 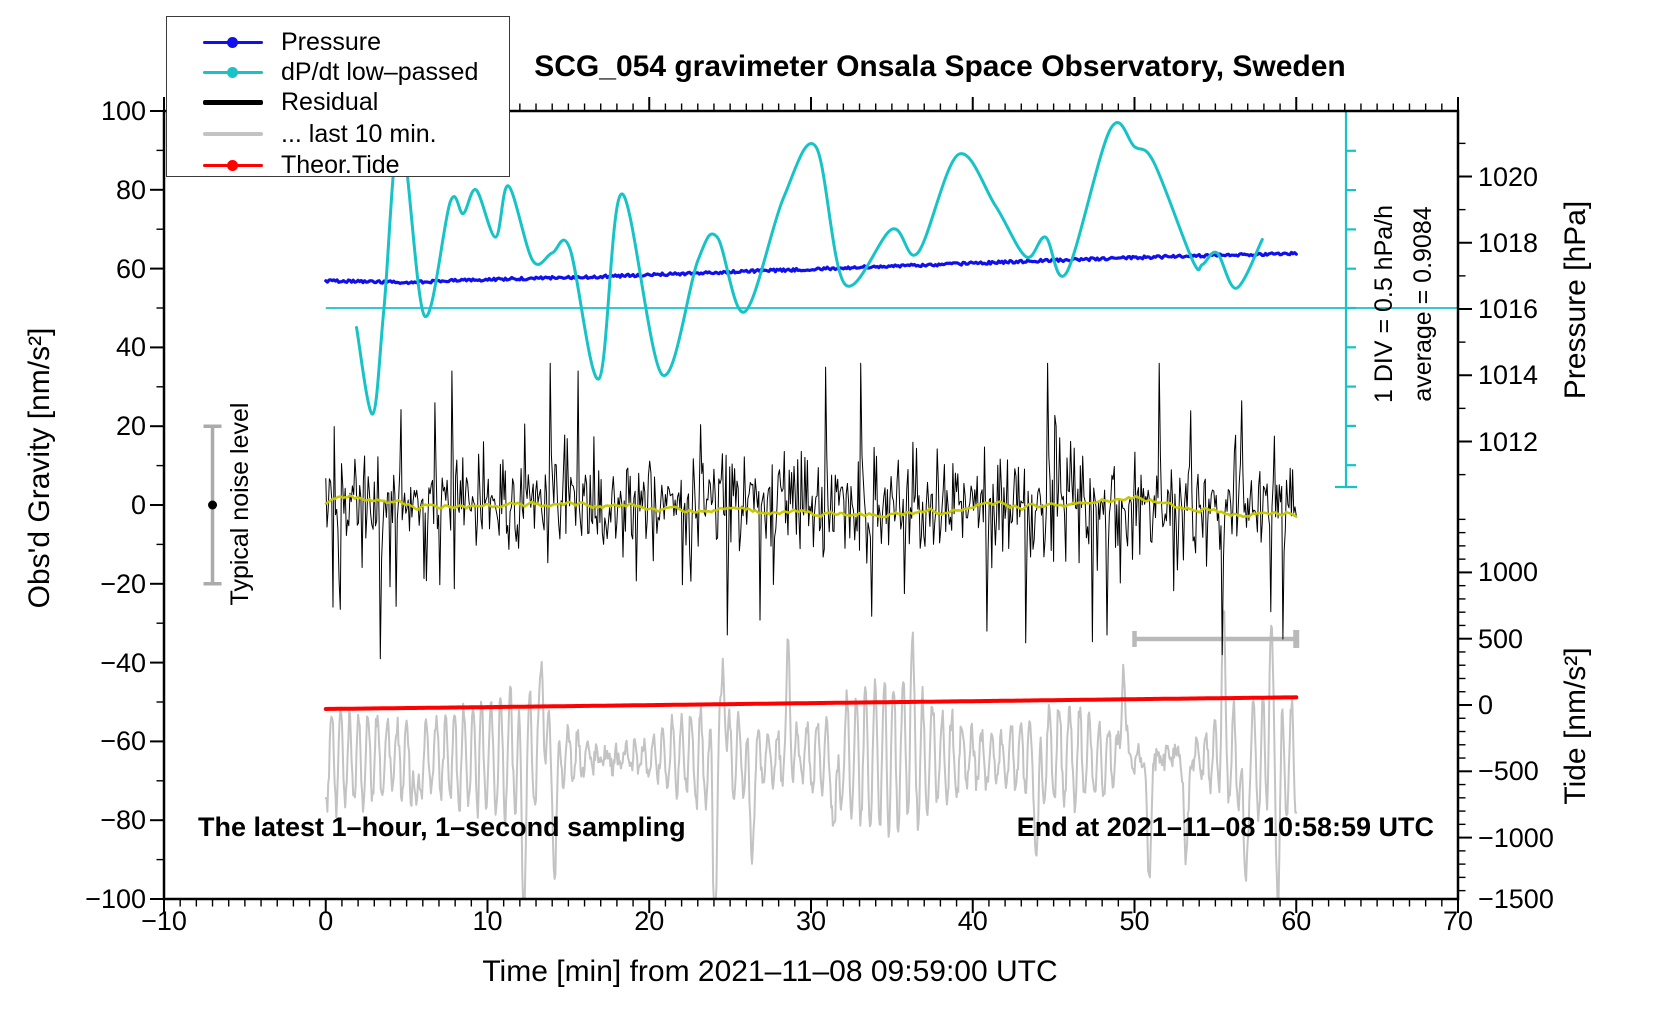 I want to click on noise-level-annotation: Typical noise level, so click(x=240, y=504).